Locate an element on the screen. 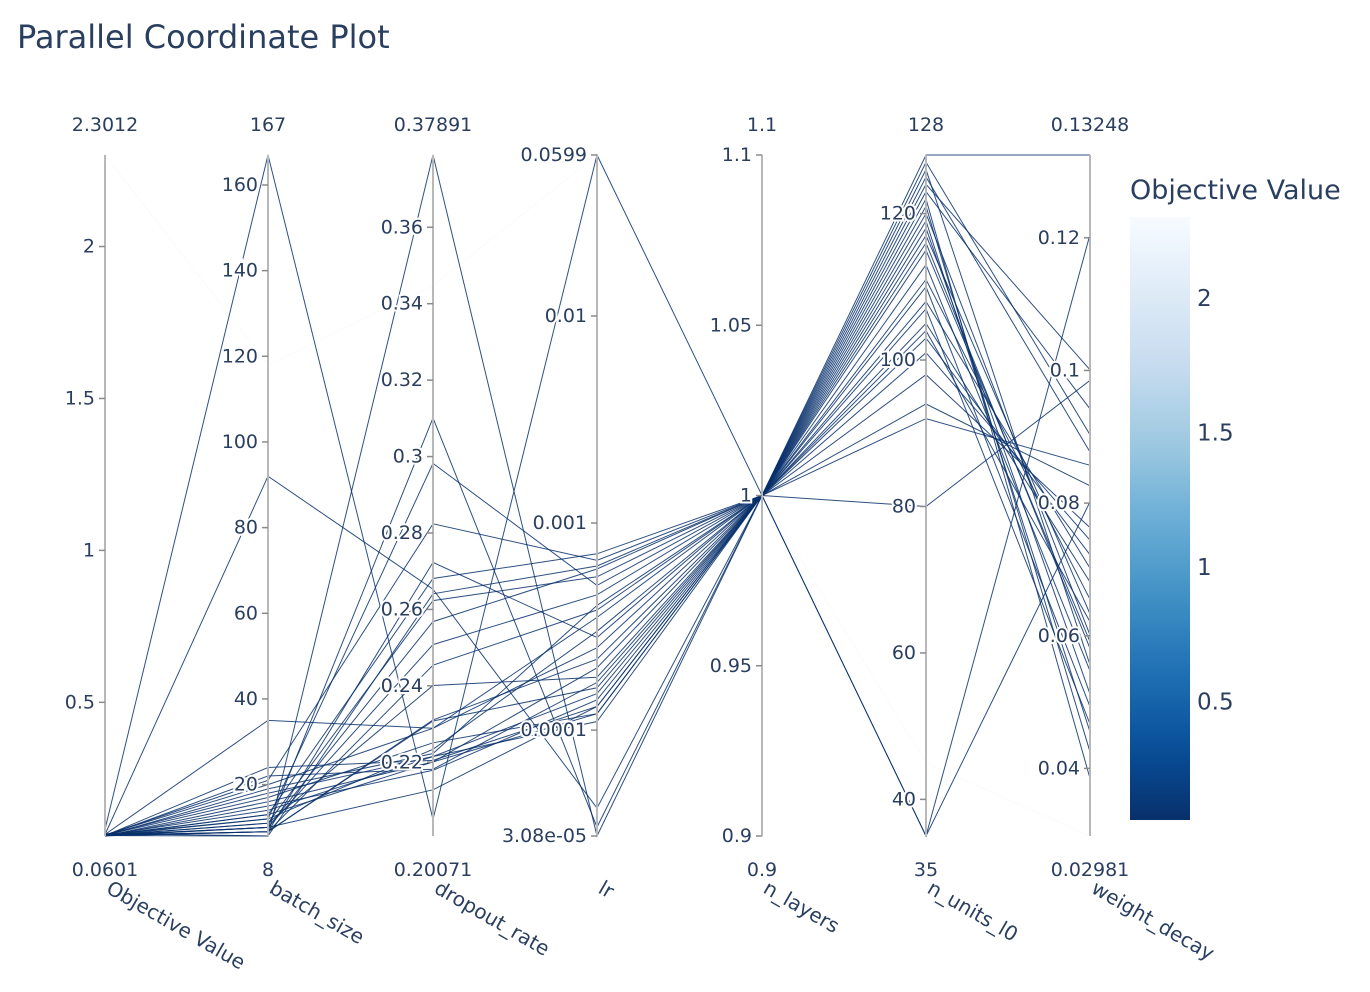  axis-min-label: 35 is located at coordinates (926, 870).